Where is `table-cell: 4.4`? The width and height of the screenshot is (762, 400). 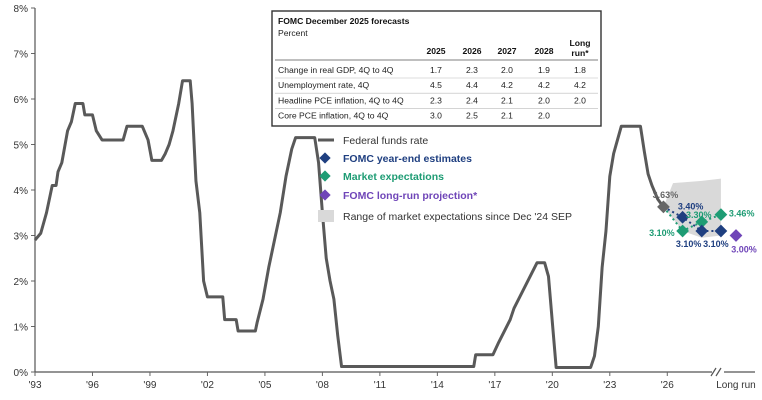
table-cell: 4.4 is located at coordinates (472, 85).